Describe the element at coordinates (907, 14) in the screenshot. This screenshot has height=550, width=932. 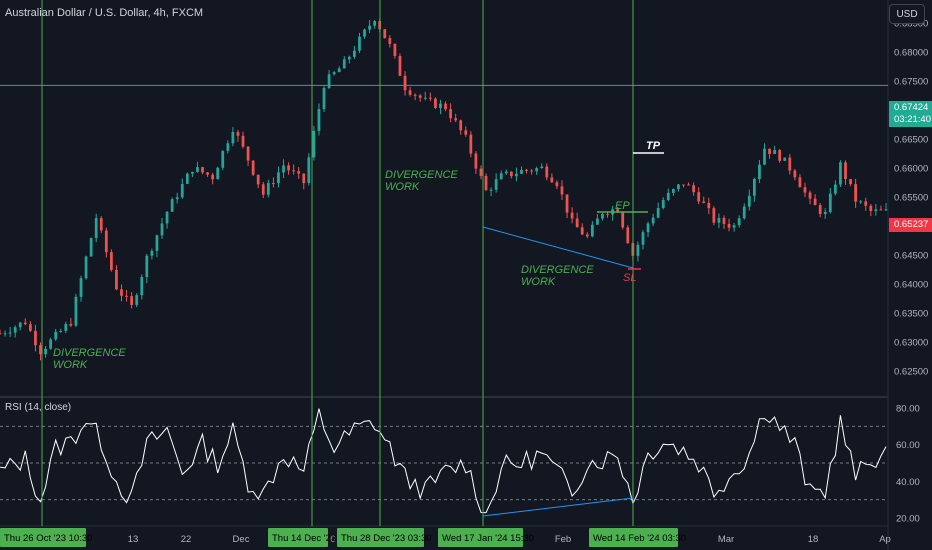
I see `currency-button: USD` at that location.